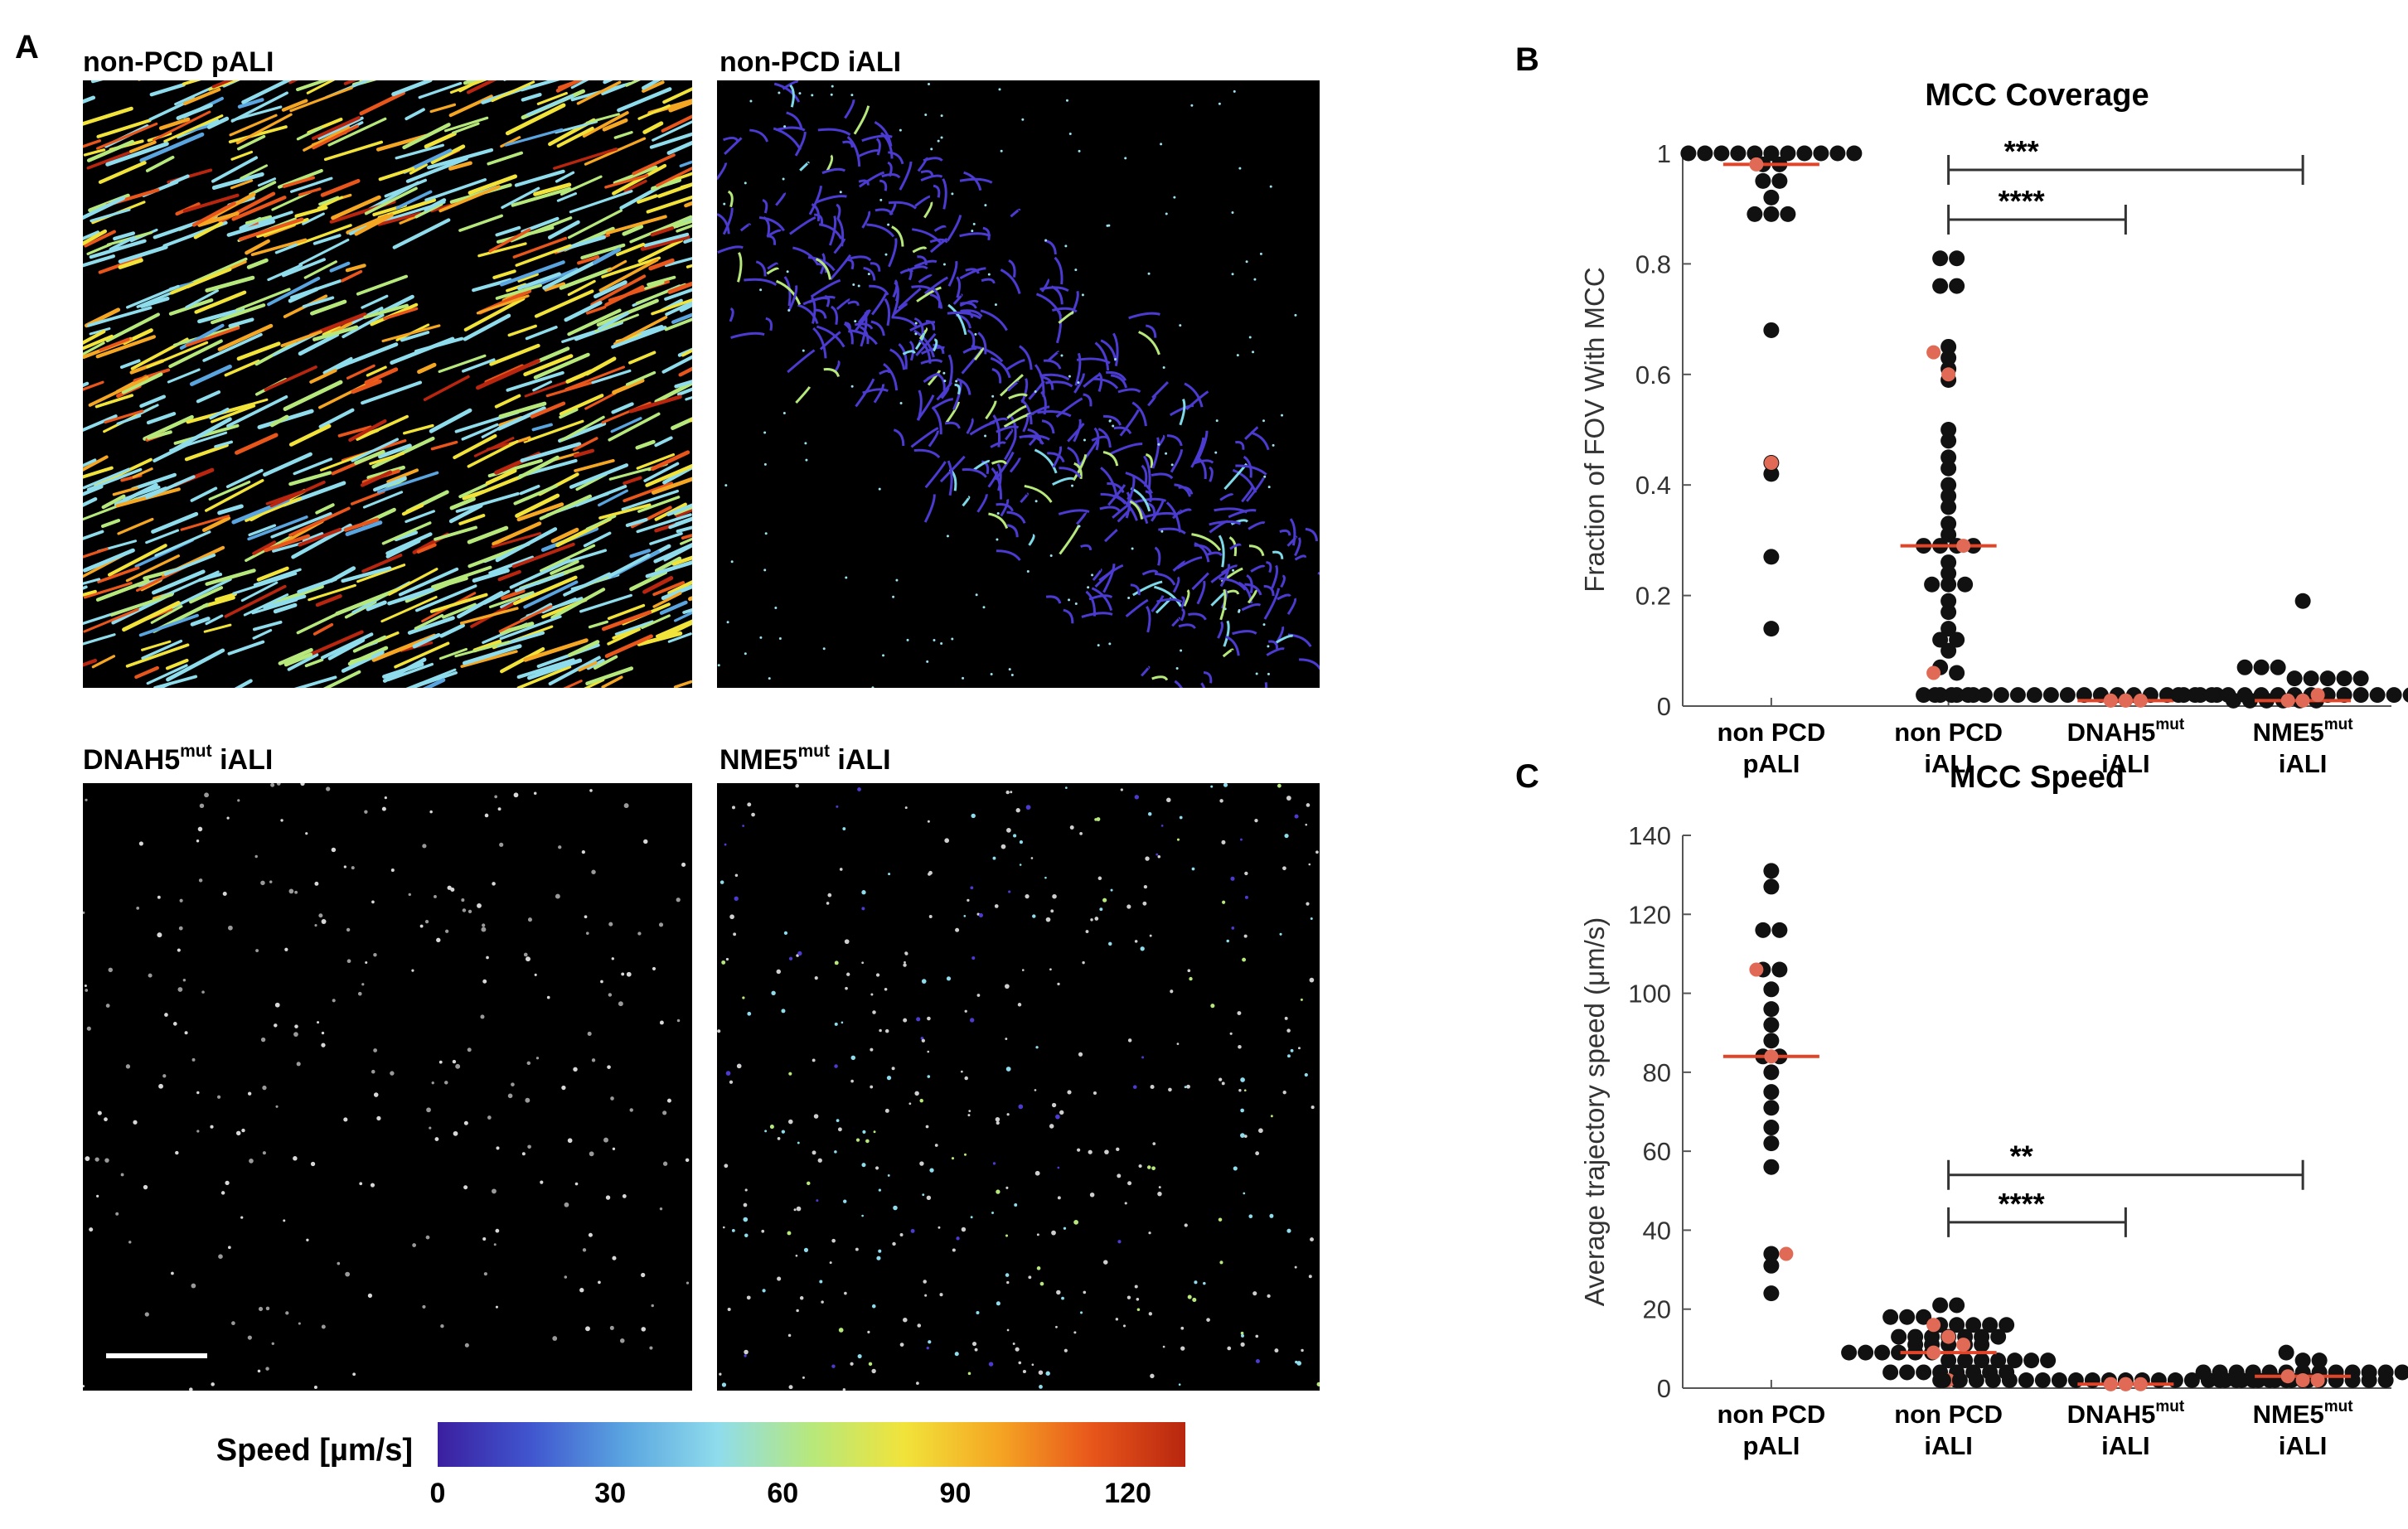 This screenshot has width=2408, height=1529. What do you see at coordinates (1948, 1445) in the screenshot?
I see `category-label-line2: iALI` at bounding box center [1948, 1445].